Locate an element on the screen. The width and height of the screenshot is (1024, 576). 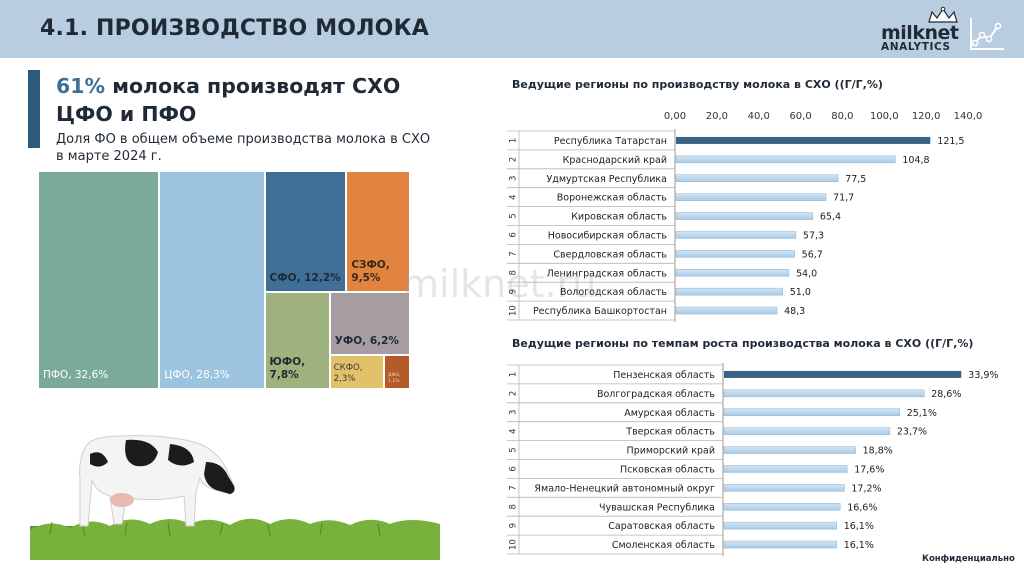
treemap-label: ЦФО, 28,3% is located at coordinates (197, 375).